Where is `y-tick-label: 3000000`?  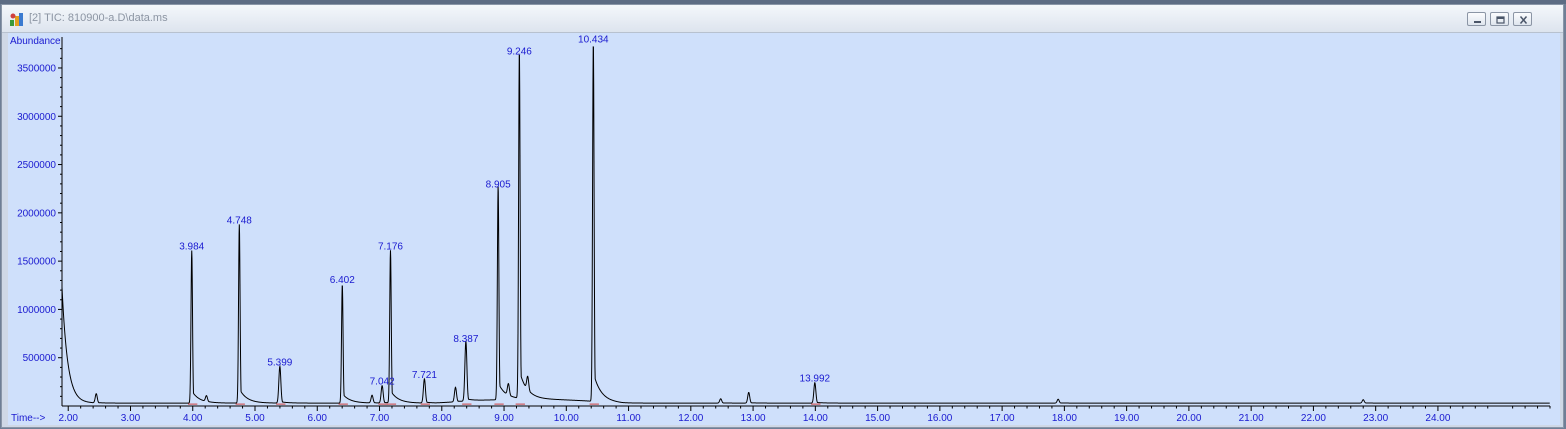
y-tick-label: 3000000 is located at coordinates (36, 117).